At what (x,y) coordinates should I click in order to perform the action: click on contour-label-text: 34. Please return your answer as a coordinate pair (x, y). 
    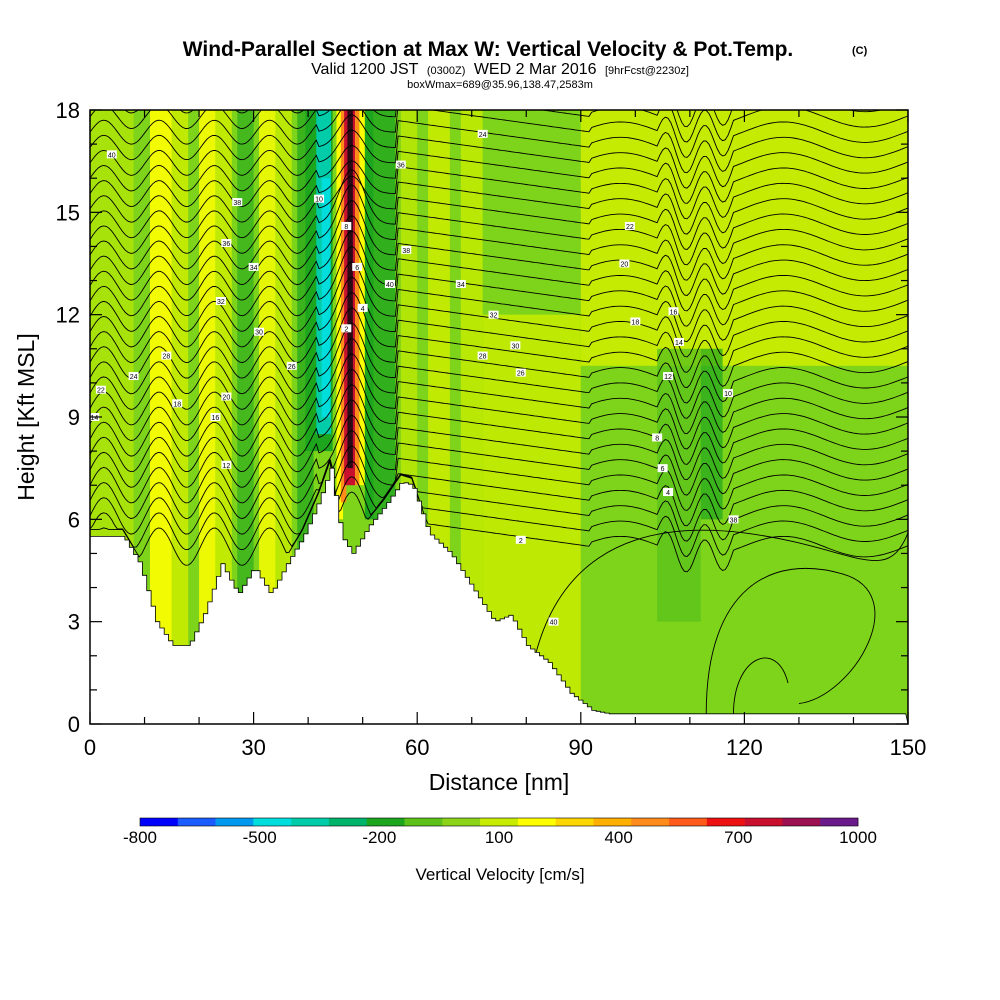
    Looking at the image, I should click on (254, 268).